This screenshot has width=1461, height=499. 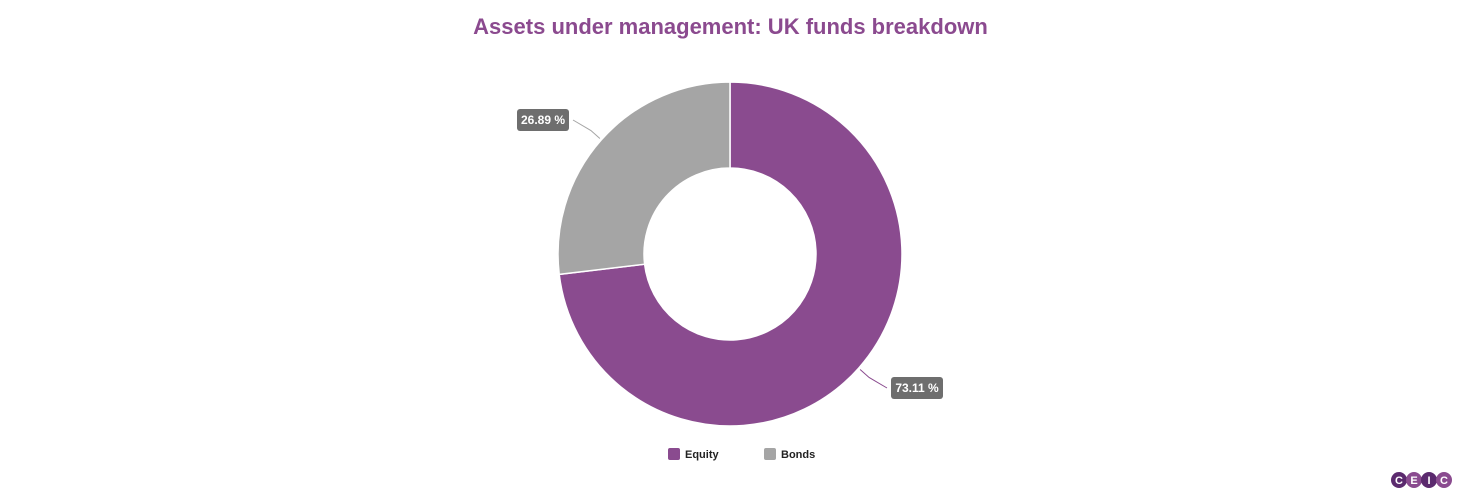 I want to click on logo-letter: E, so click(x=1413, y=481).